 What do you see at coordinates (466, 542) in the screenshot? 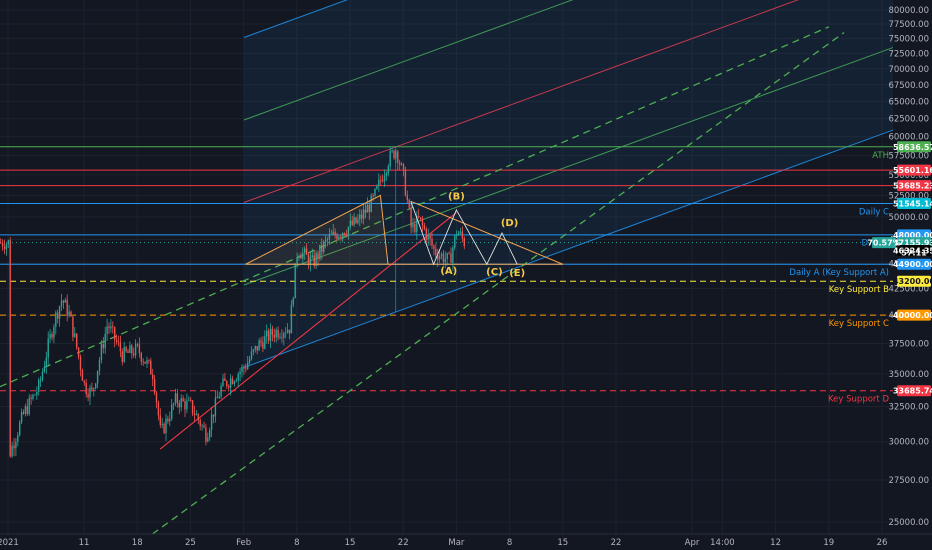
I see `time-axis` at bounding box center [466, 542].